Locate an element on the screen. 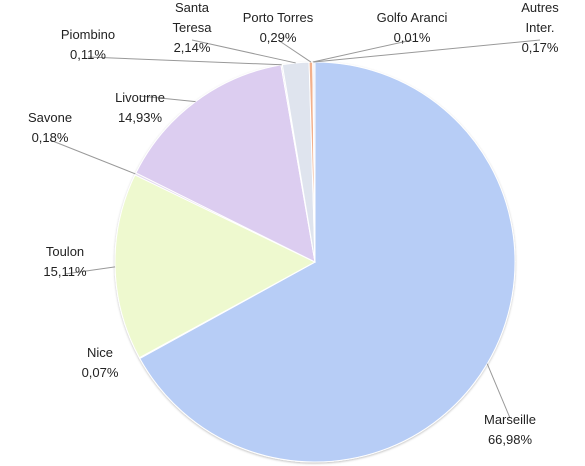  slice-name: Nice is located at coordinates (99, 352).